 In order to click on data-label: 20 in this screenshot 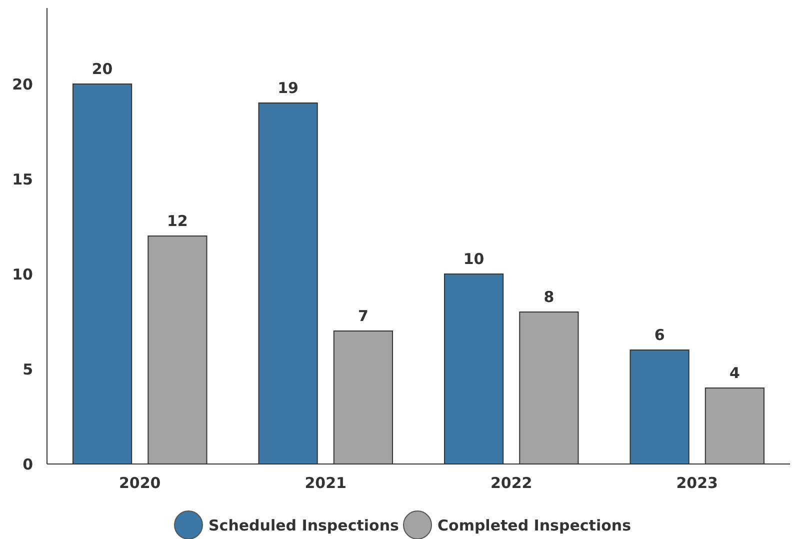, I will do `click(102, 69)`.